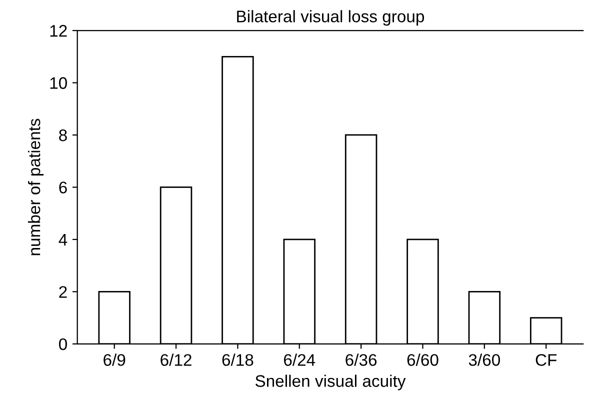 The width and height of the screenshot is (595, 407). What do you see at coordinates (63, 292) in the screenshot?
I see `y-tick-label: 2` at bounding box center [63, 292].